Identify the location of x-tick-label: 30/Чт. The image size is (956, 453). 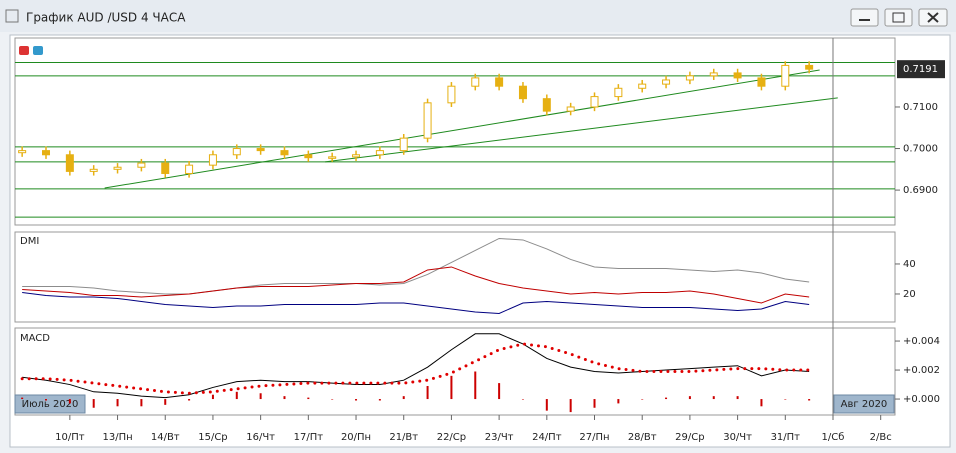
(737, 437).